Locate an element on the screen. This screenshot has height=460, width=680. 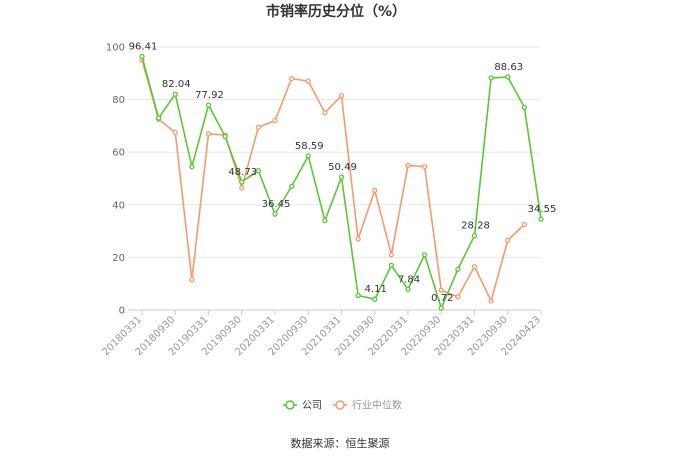
legend-label: 公司 is located at coordinates (312, 406).